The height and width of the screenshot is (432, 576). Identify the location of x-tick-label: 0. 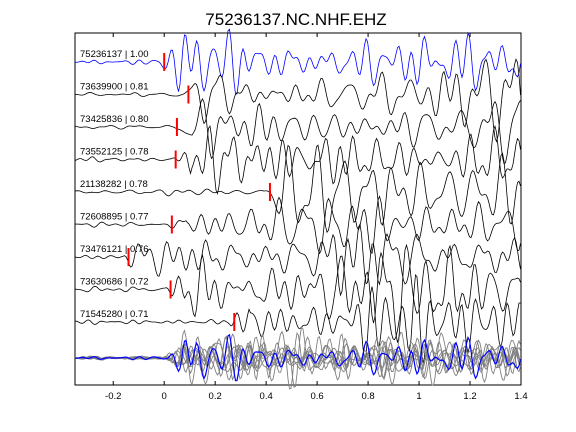
(164, 396).